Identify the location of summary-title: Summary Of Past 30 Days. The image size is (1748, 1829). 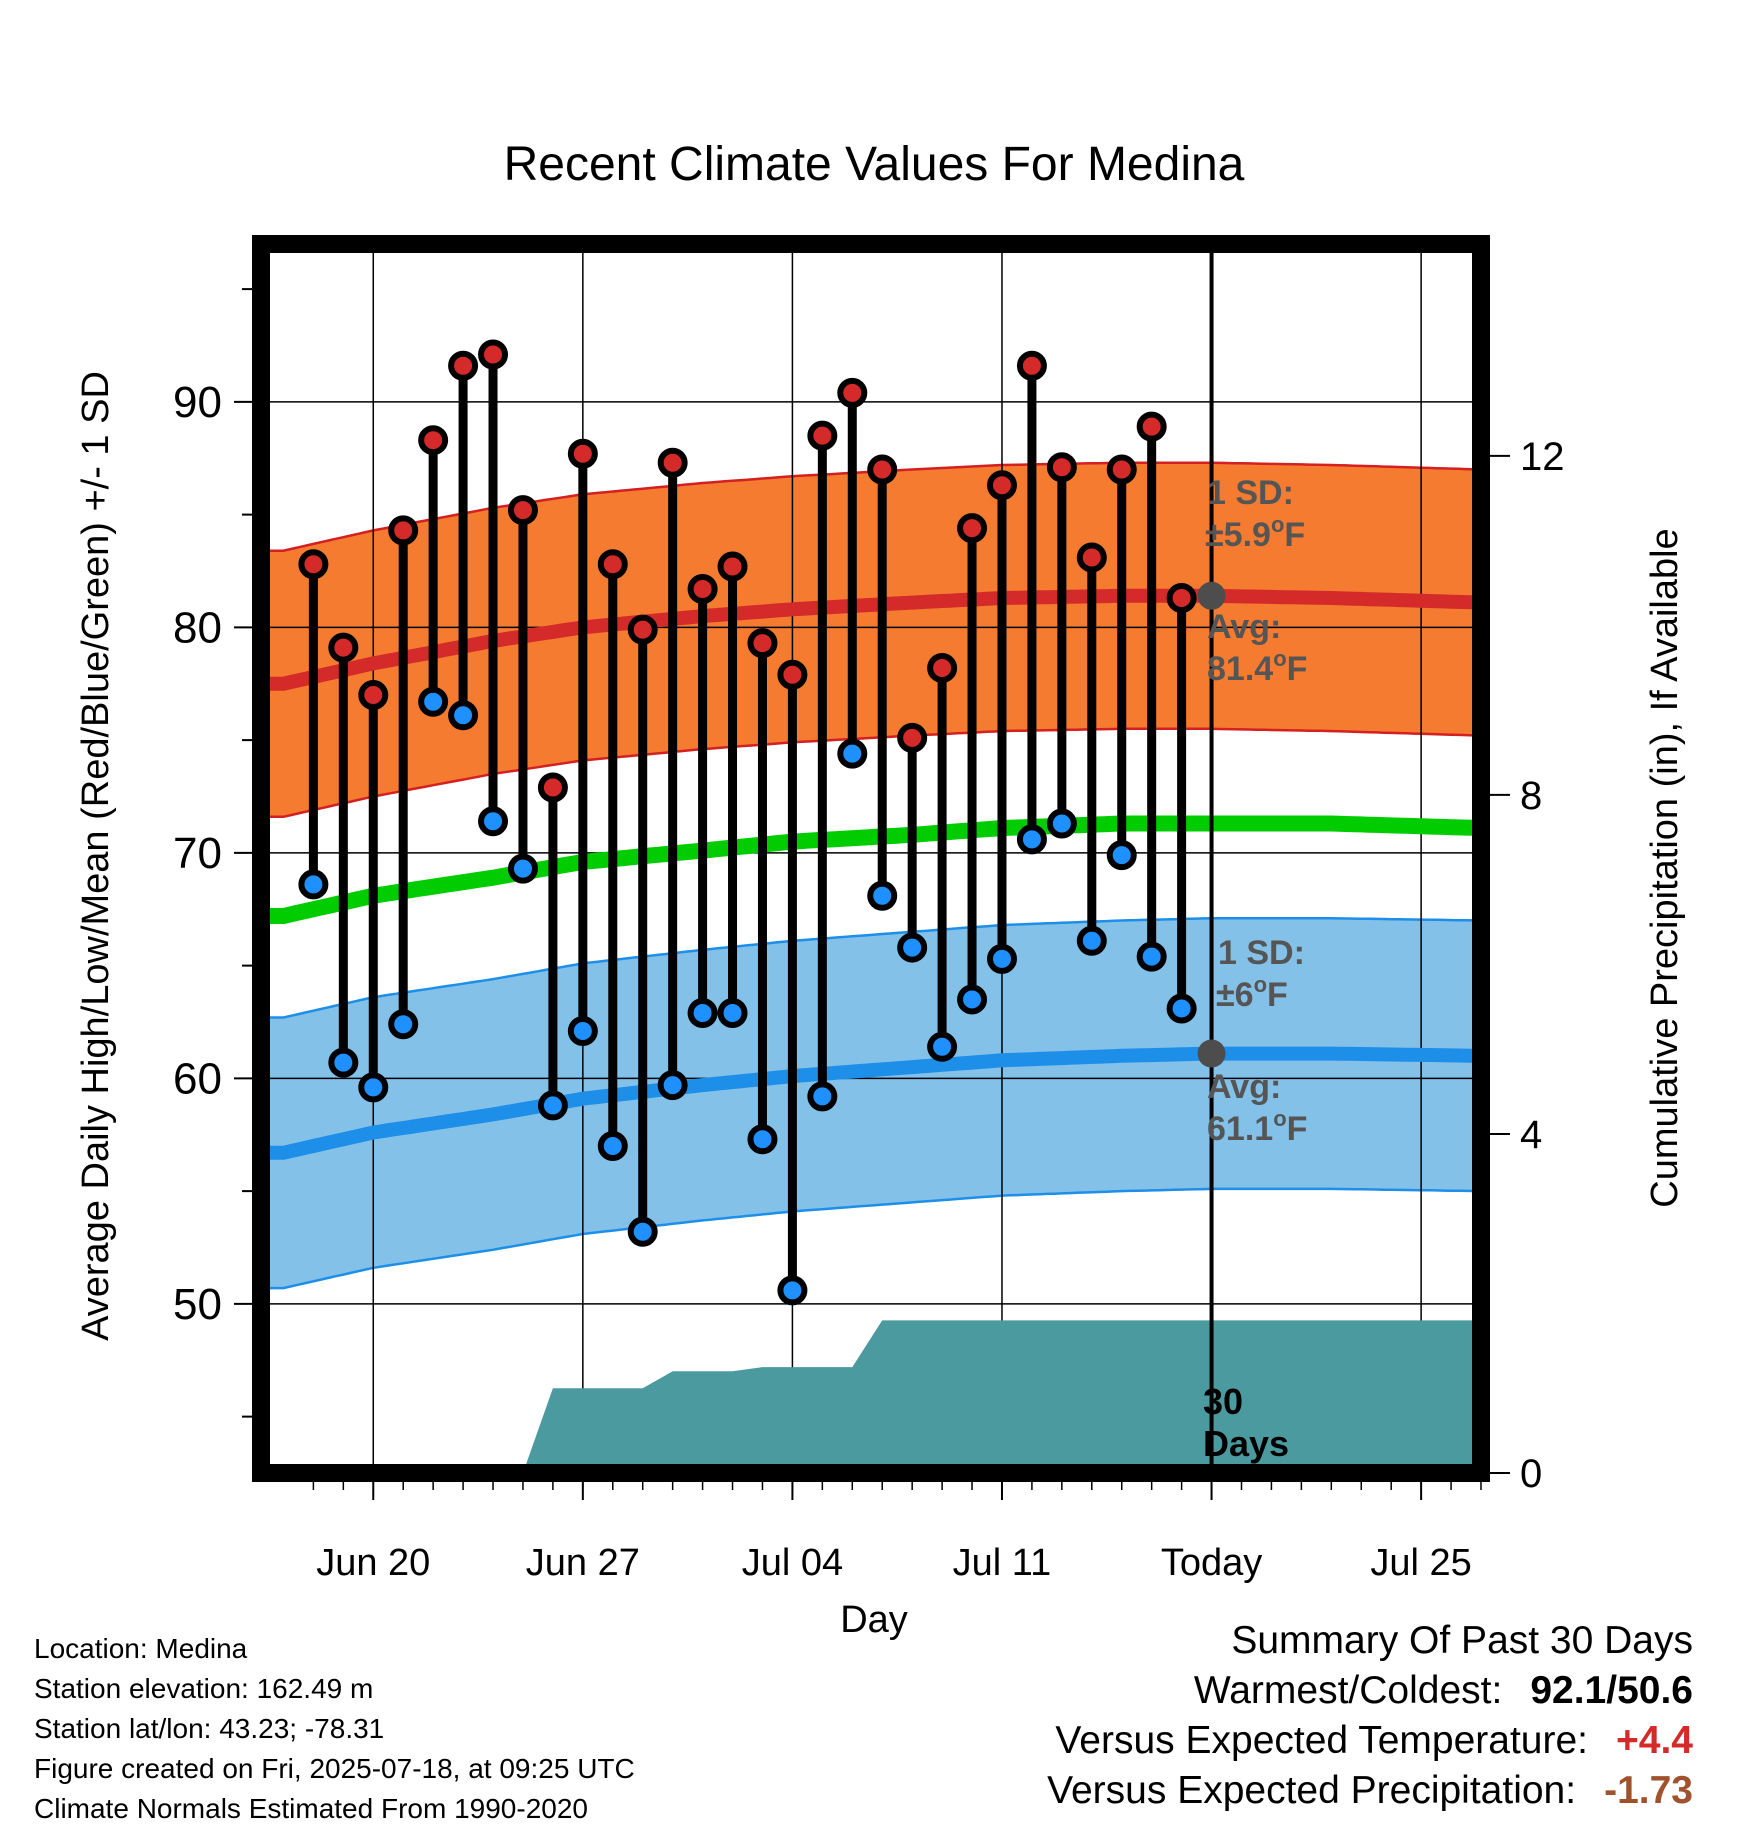
(1462, 1640).